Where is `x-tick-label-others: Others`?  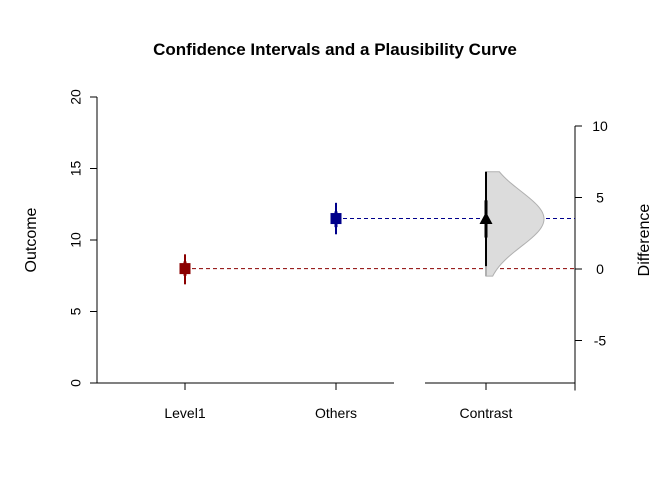
x-tick-label-others: Others is located at coordinates (336, 413).